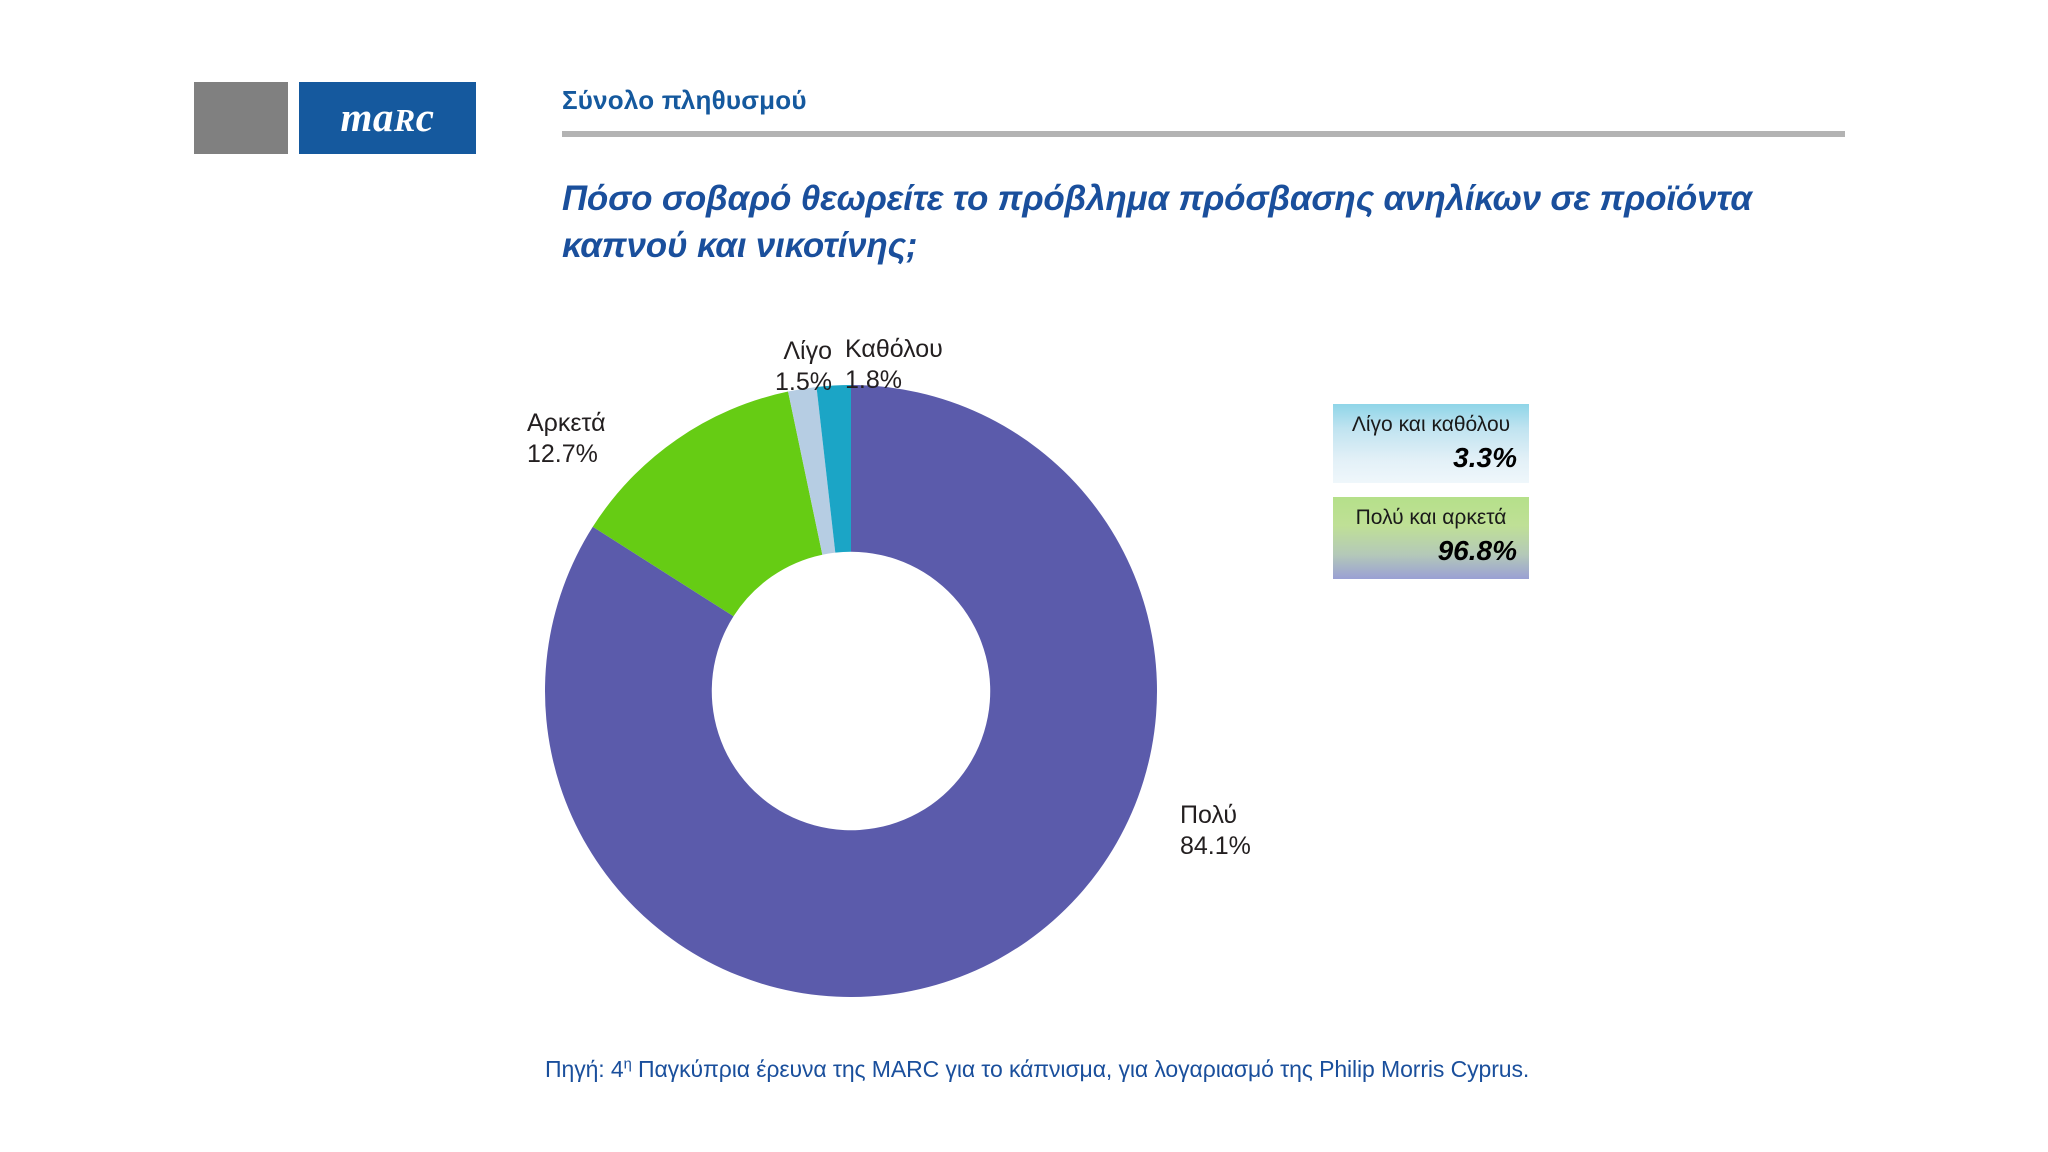 This screenshot has width=2048, height=1152. I want to click on logo-wordmark: marc, so click(387, 116).